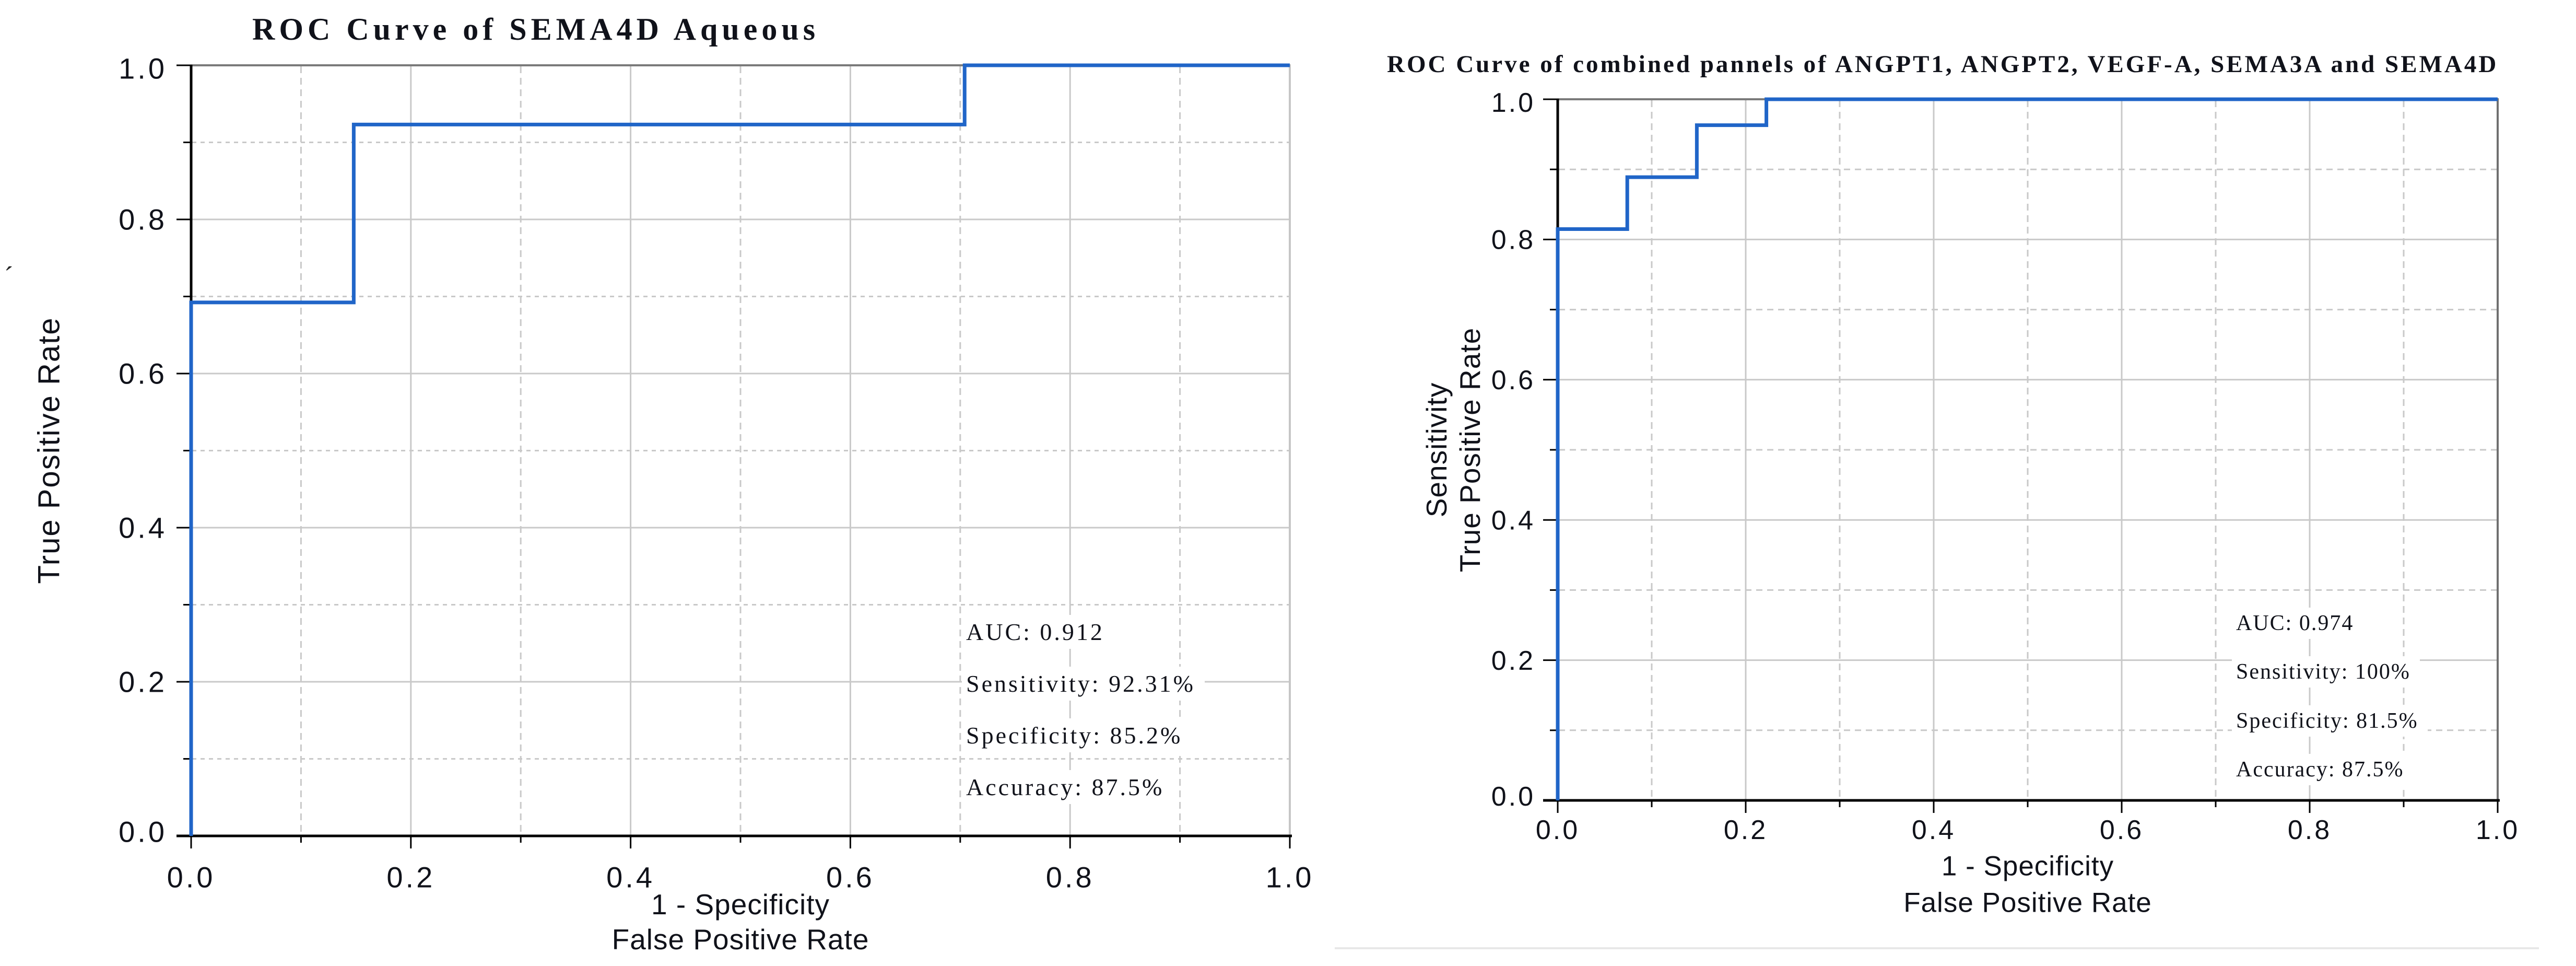 The image size is (2576, 966). Describe the element at coordinates (2027, 902) in the screenshot. I see `right-x-axis-title-line2: False Positive Rate` at that location.